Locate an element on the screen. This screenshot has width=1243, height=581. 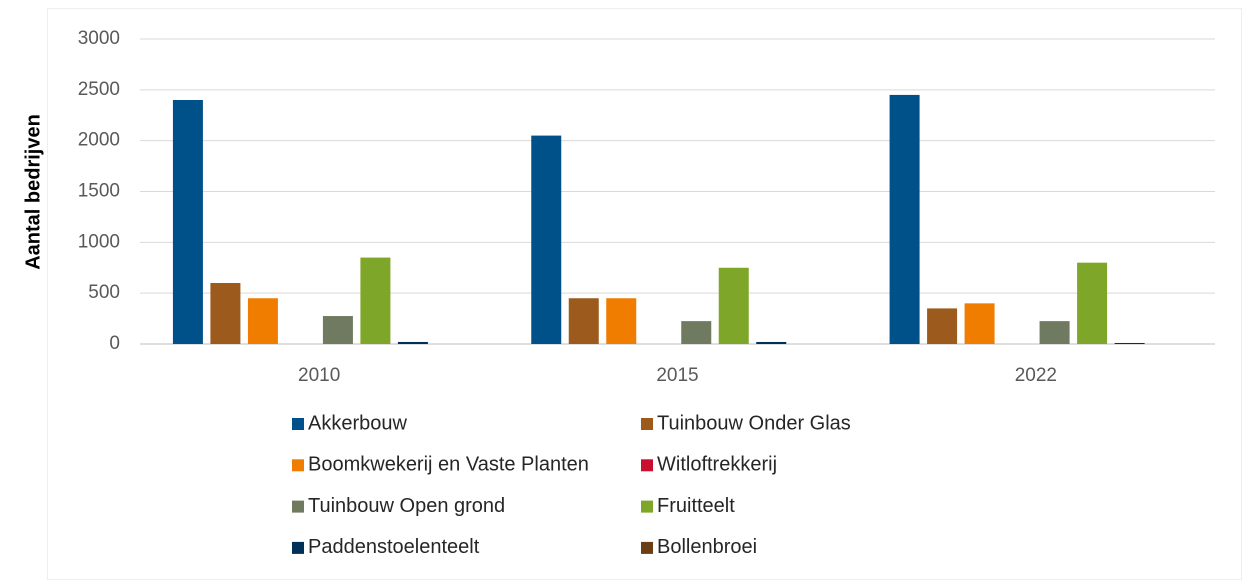
legend-label: Tuinbouw Open grond is located at coordinates (406, 506).